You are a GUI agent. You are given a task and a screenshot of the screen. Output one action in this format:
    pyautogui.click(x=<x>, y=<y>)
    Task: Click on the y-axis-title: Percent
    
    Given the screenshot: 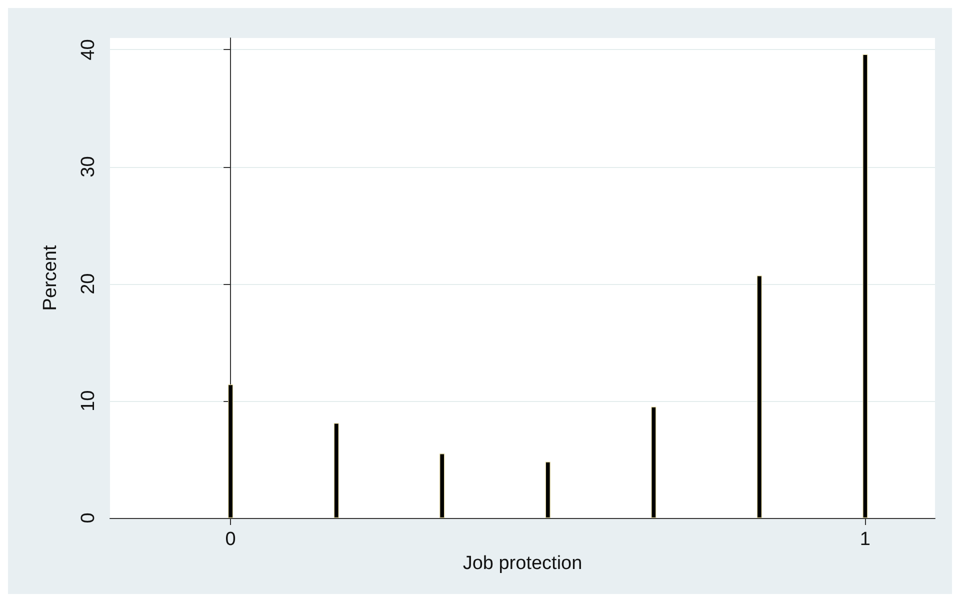 What is the action you would take?
    pyautogui.click(x=50, y=277)
    